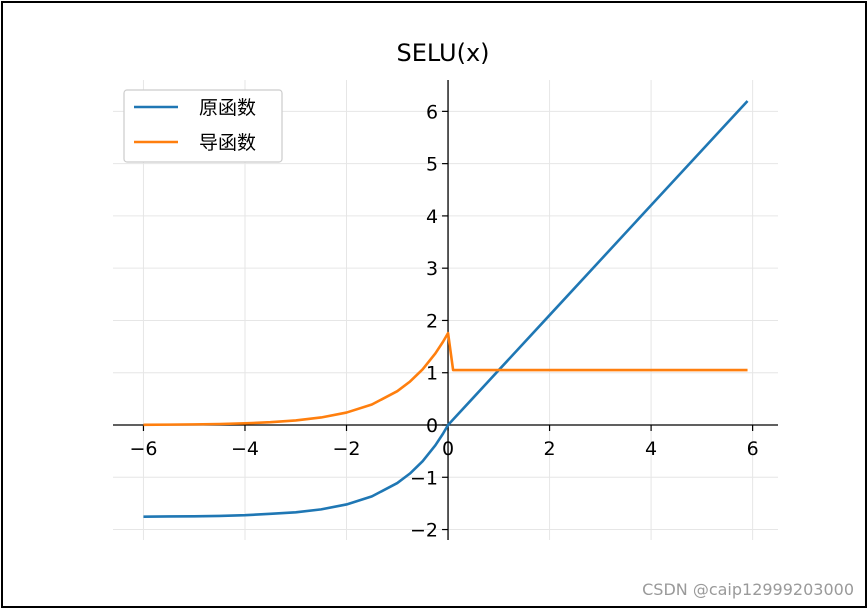 Image resolution: width=868 pixels, height=609 pixels. What do you see at coordinates (432, 165) in the screenshot?
I see `y-tick-label: 5` at bounding box center [432, 165].